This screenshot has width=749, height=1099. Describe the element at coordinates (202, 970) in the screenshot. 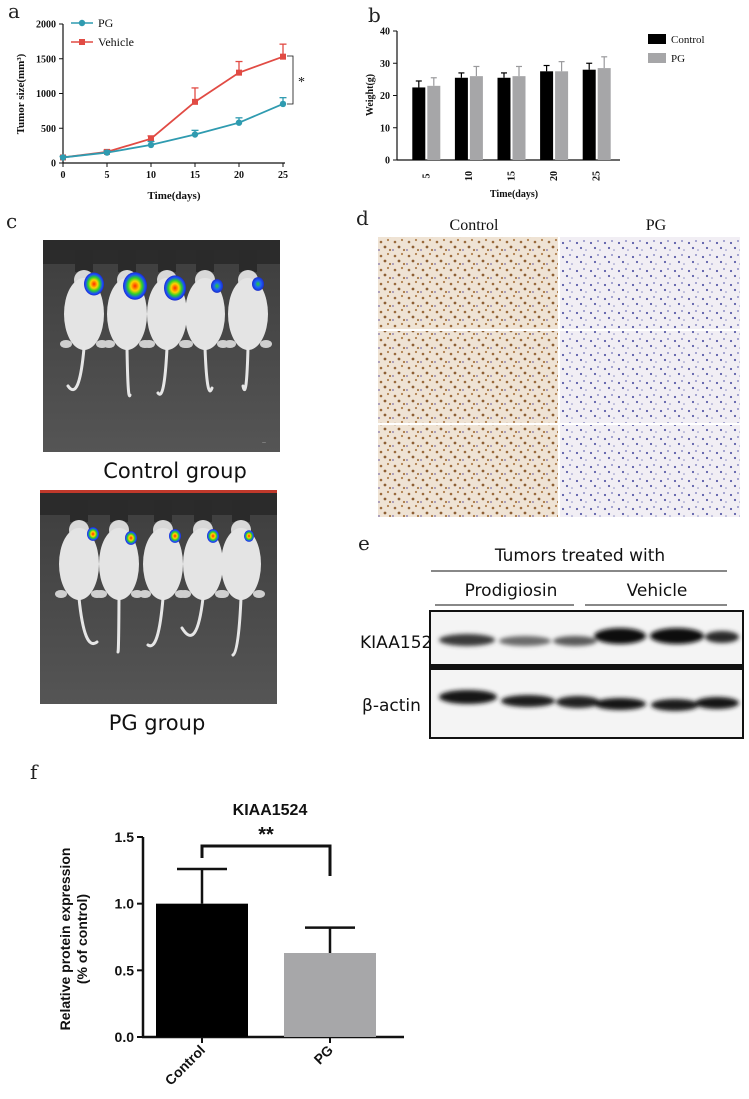

I see `bar-control` at that location.